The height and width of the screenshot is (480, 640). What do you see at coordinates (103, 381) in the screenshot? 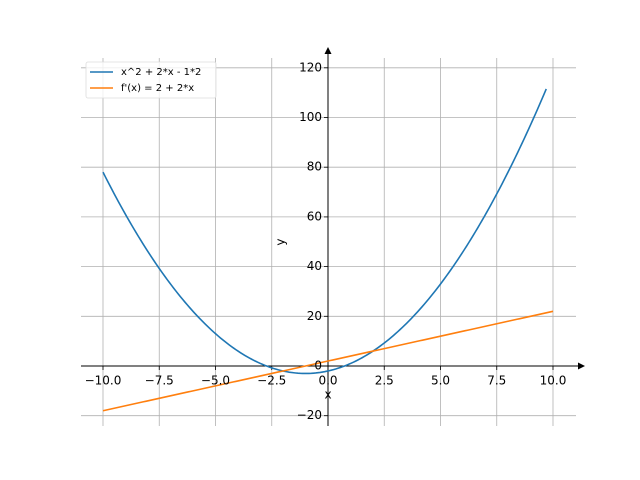
I see `x-tick-label: −10.0` at bounding box center [103, 381].